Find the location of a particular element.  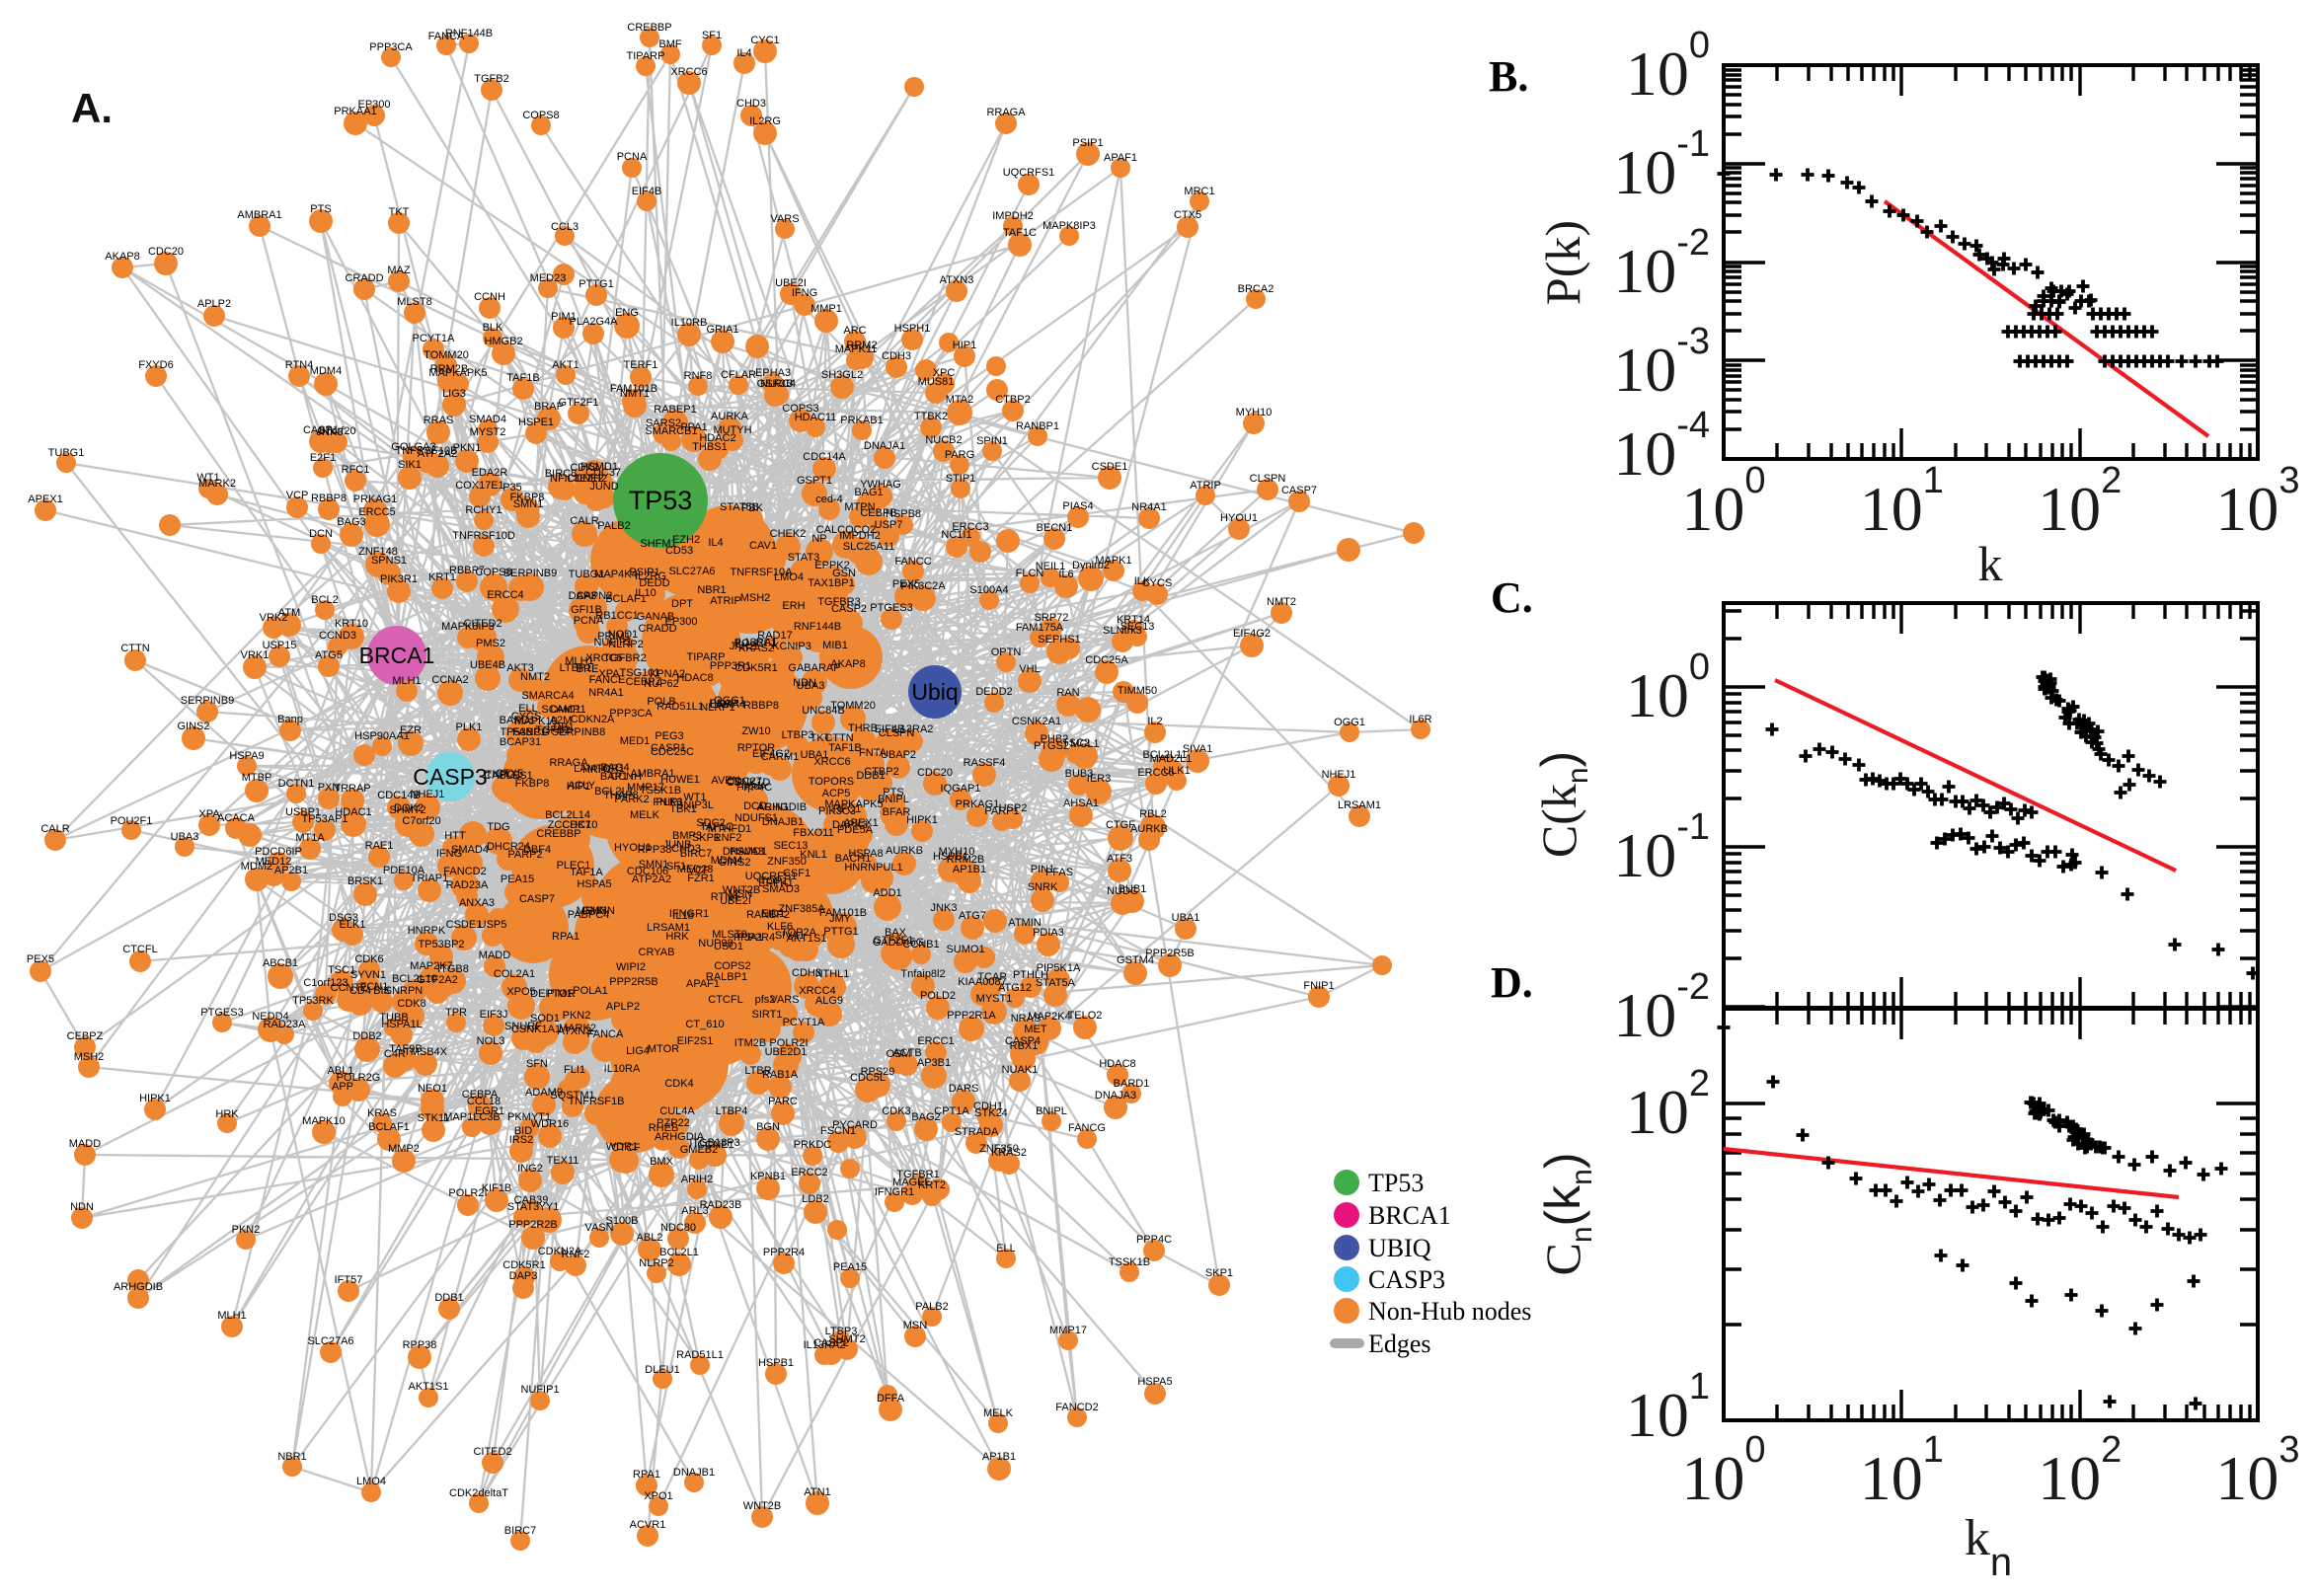

svg-text: CYCS is located at coordinates (1157, 583).